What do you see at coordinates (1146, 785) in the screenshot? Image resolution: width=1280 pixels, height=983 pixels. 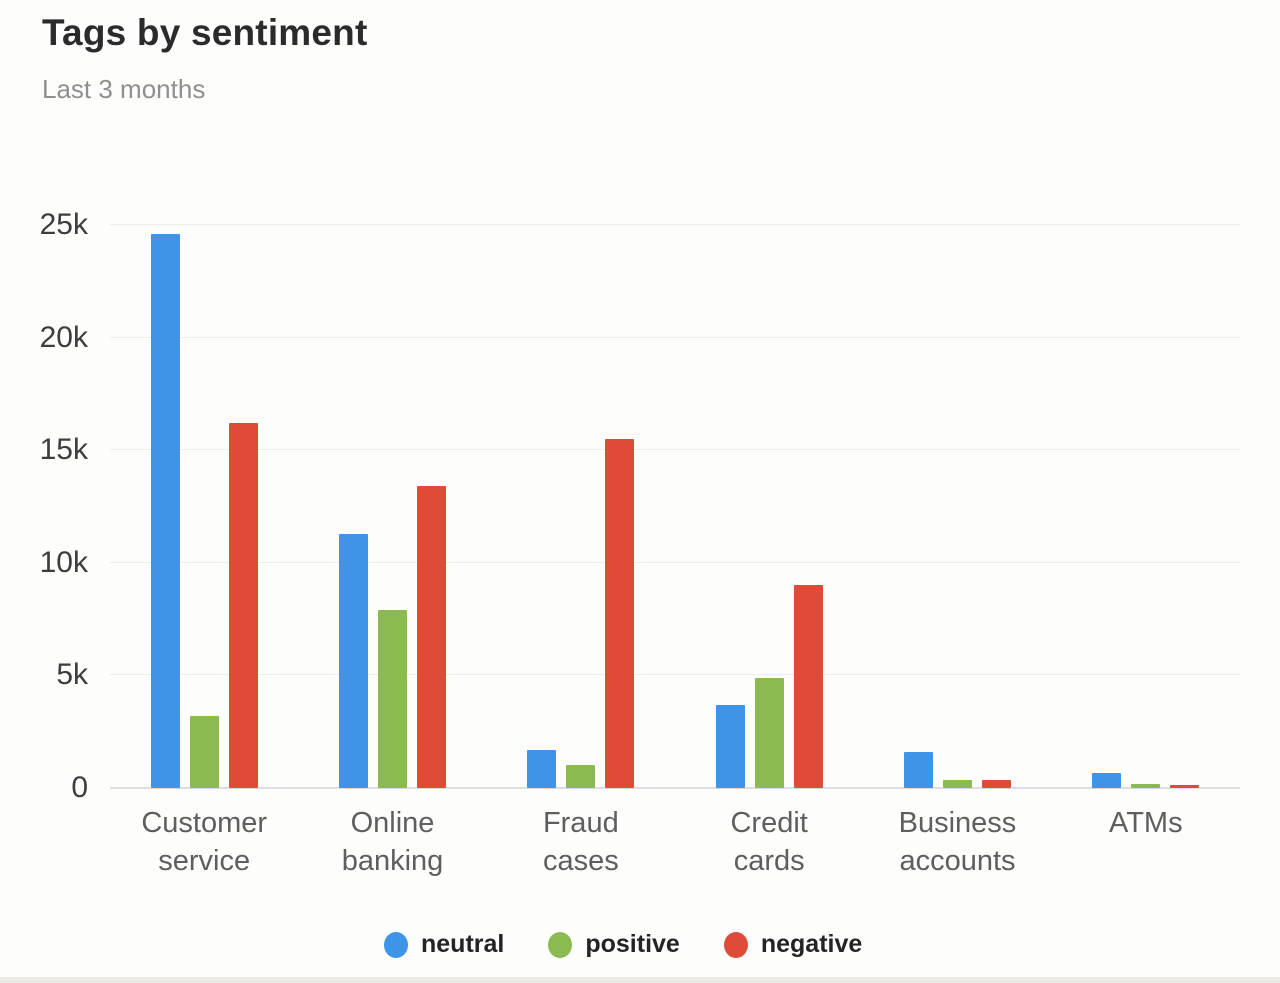 I see `bar-positive-atms` at bounding box center [1146, 785].